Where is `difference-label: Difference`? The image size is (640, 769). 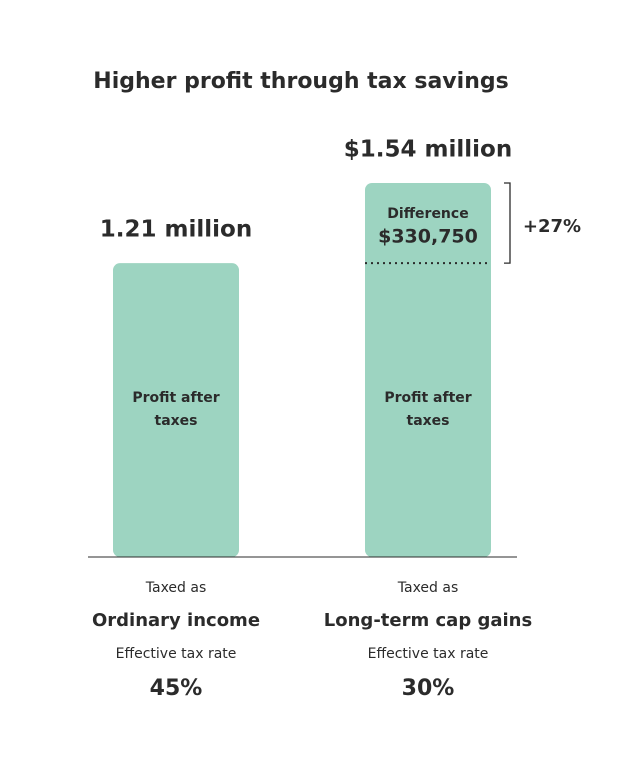 difference-label: Difference is located at coordinates (427, 214).